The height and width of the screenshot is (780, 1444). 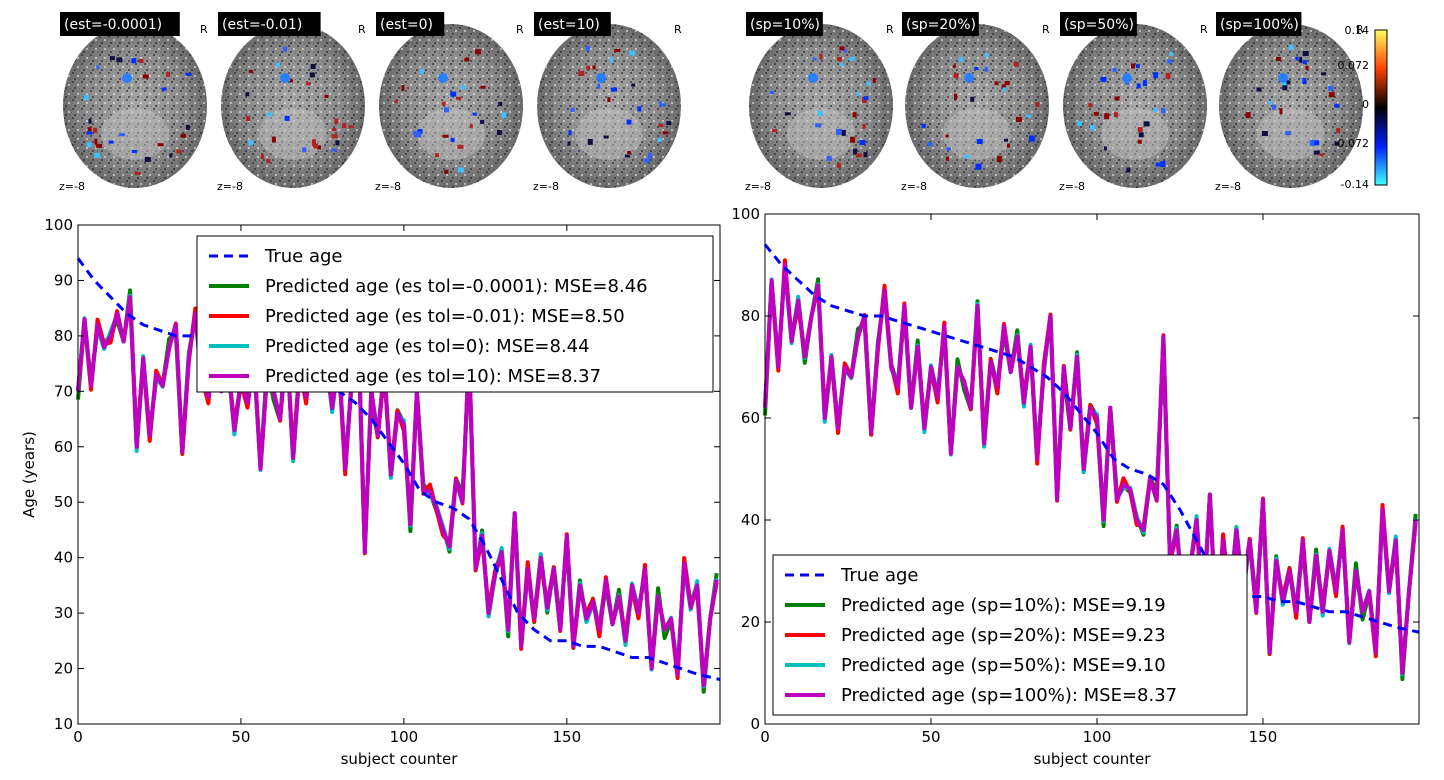 I want to click on colorbar-tick-label: -0.14, so click(x=1355, y=184).